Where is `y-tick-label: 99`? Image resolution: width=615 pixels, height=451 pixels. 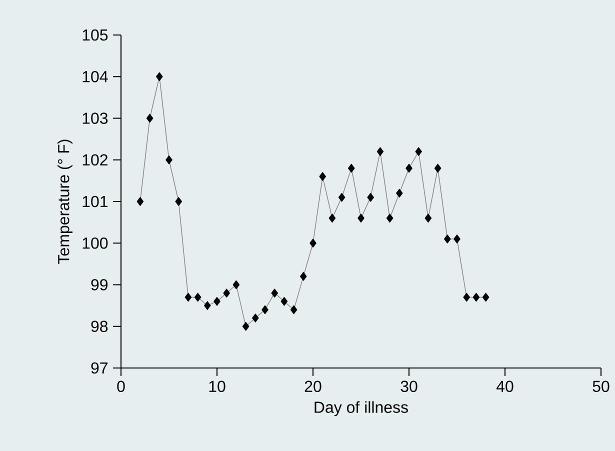 y-tick-label: 99 is located at coordinates (99, 284).